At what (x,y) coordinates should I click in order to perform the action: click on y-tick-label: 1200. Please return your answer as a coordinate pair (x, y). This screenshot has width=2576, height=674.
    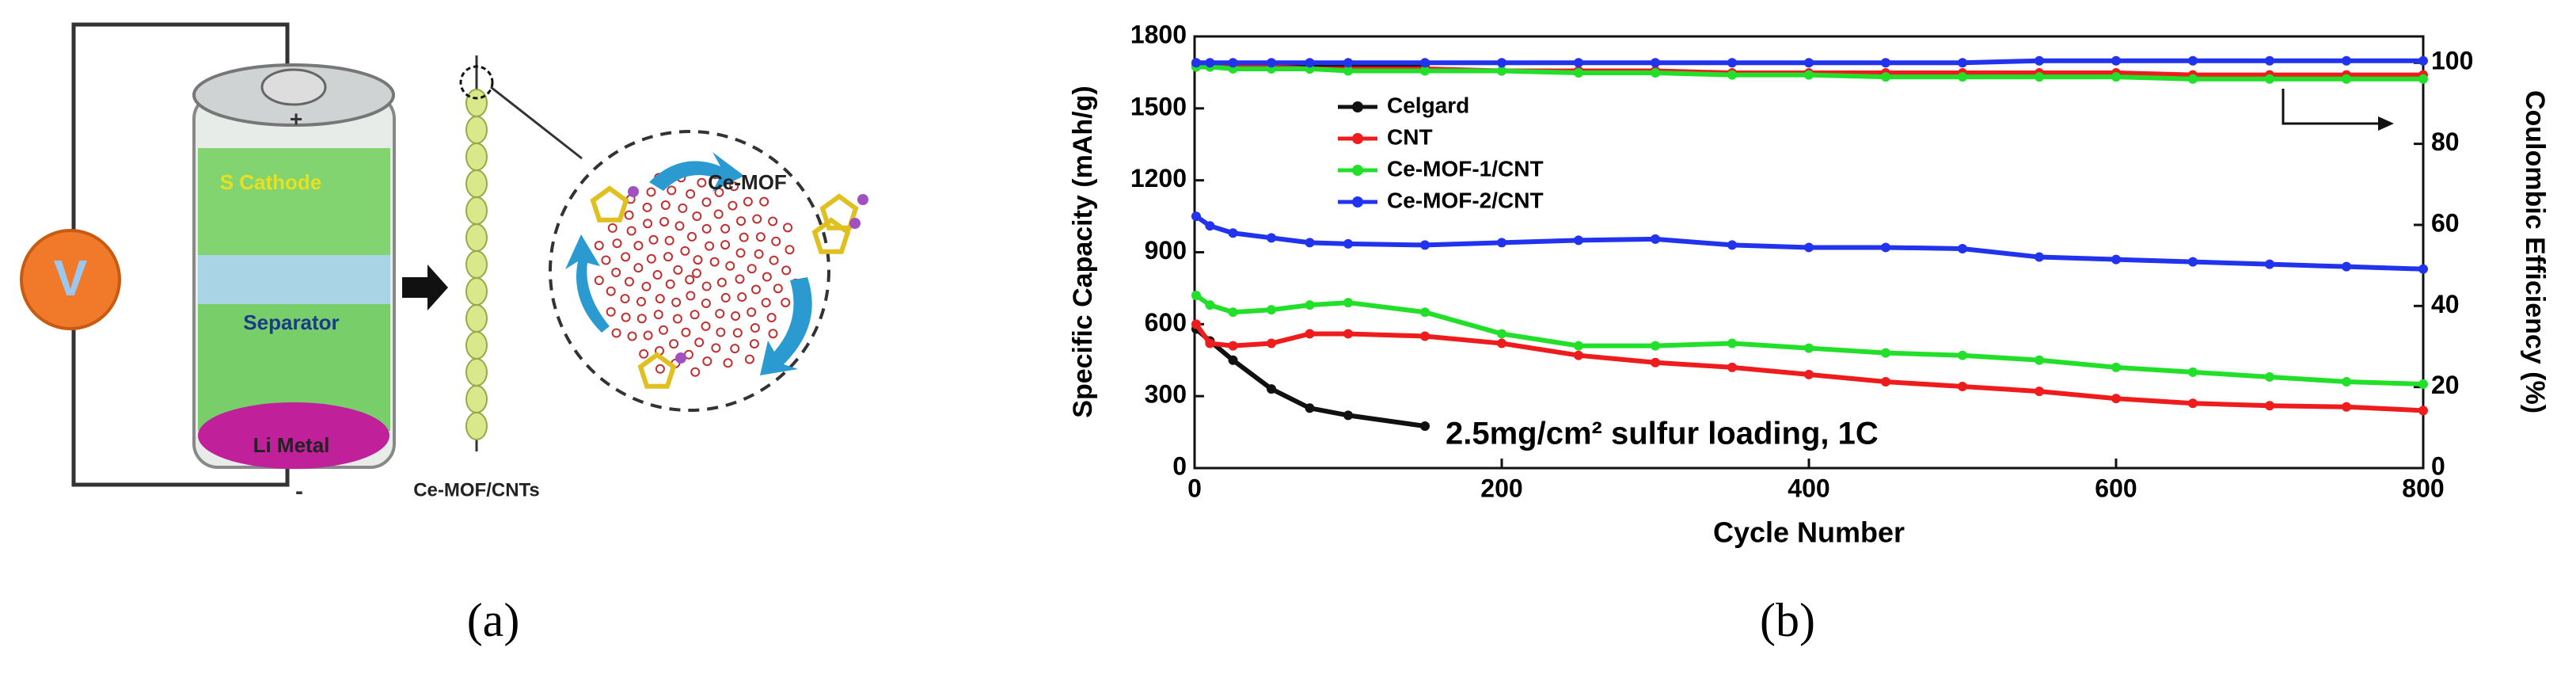
    Looking at the image, I should click on (1158, 178).